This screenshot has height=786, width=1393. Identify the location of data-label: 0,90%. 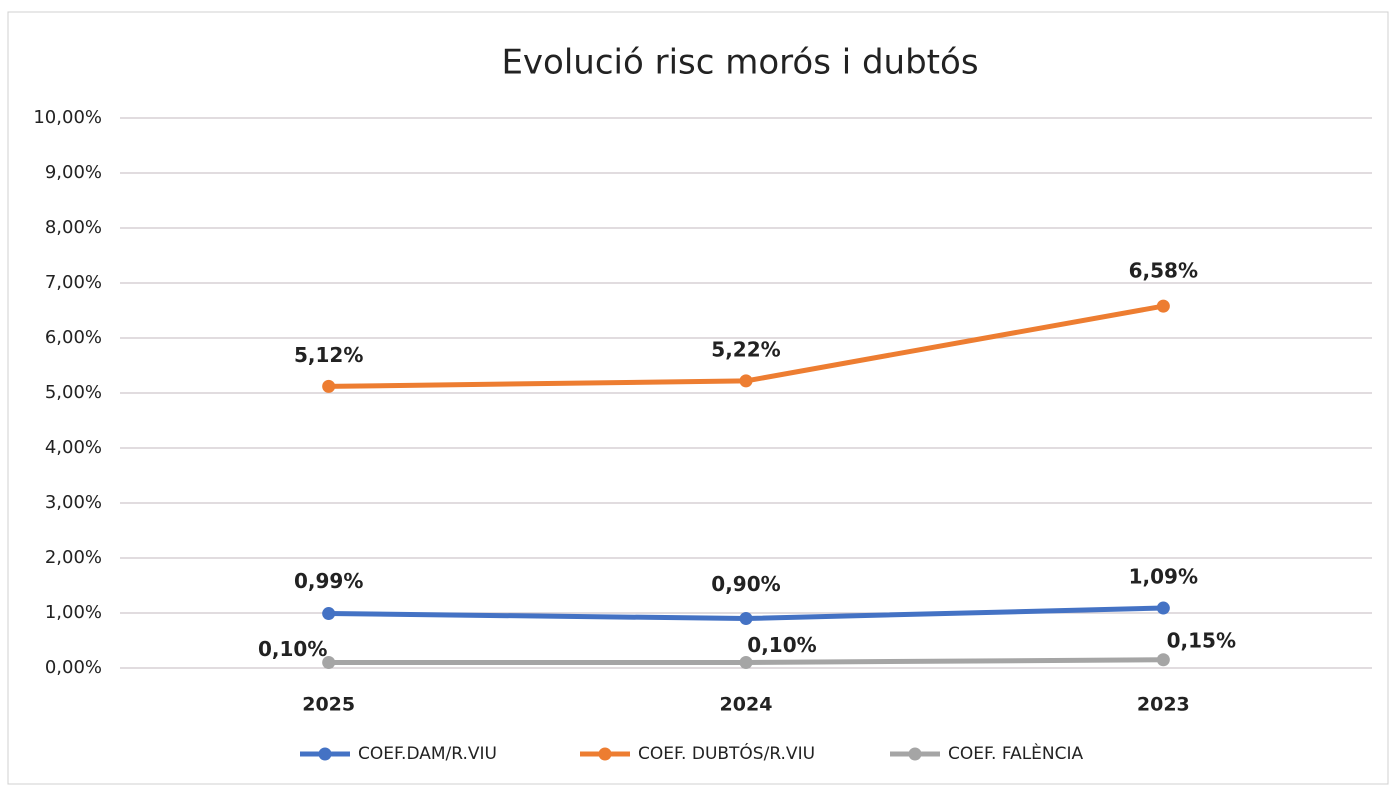
(745, 584).